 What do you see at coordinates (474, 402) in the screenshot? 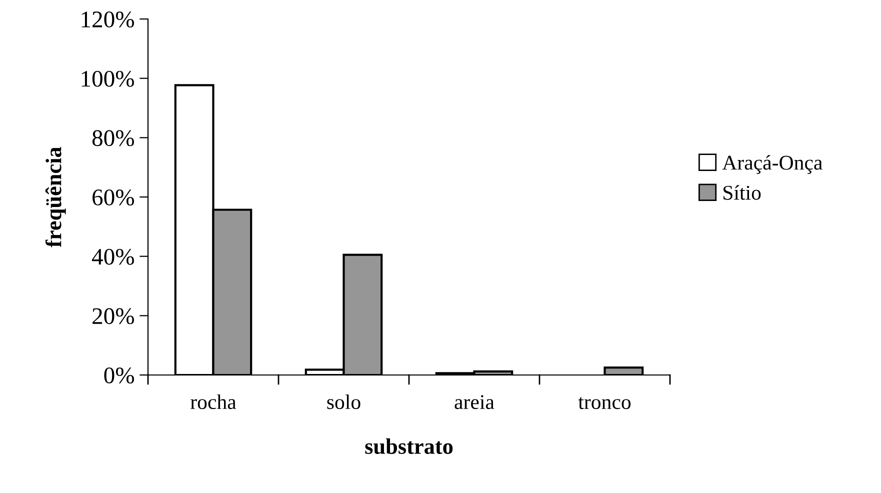
I see `x-tick-label: areia` at bounding box center [474, 402].